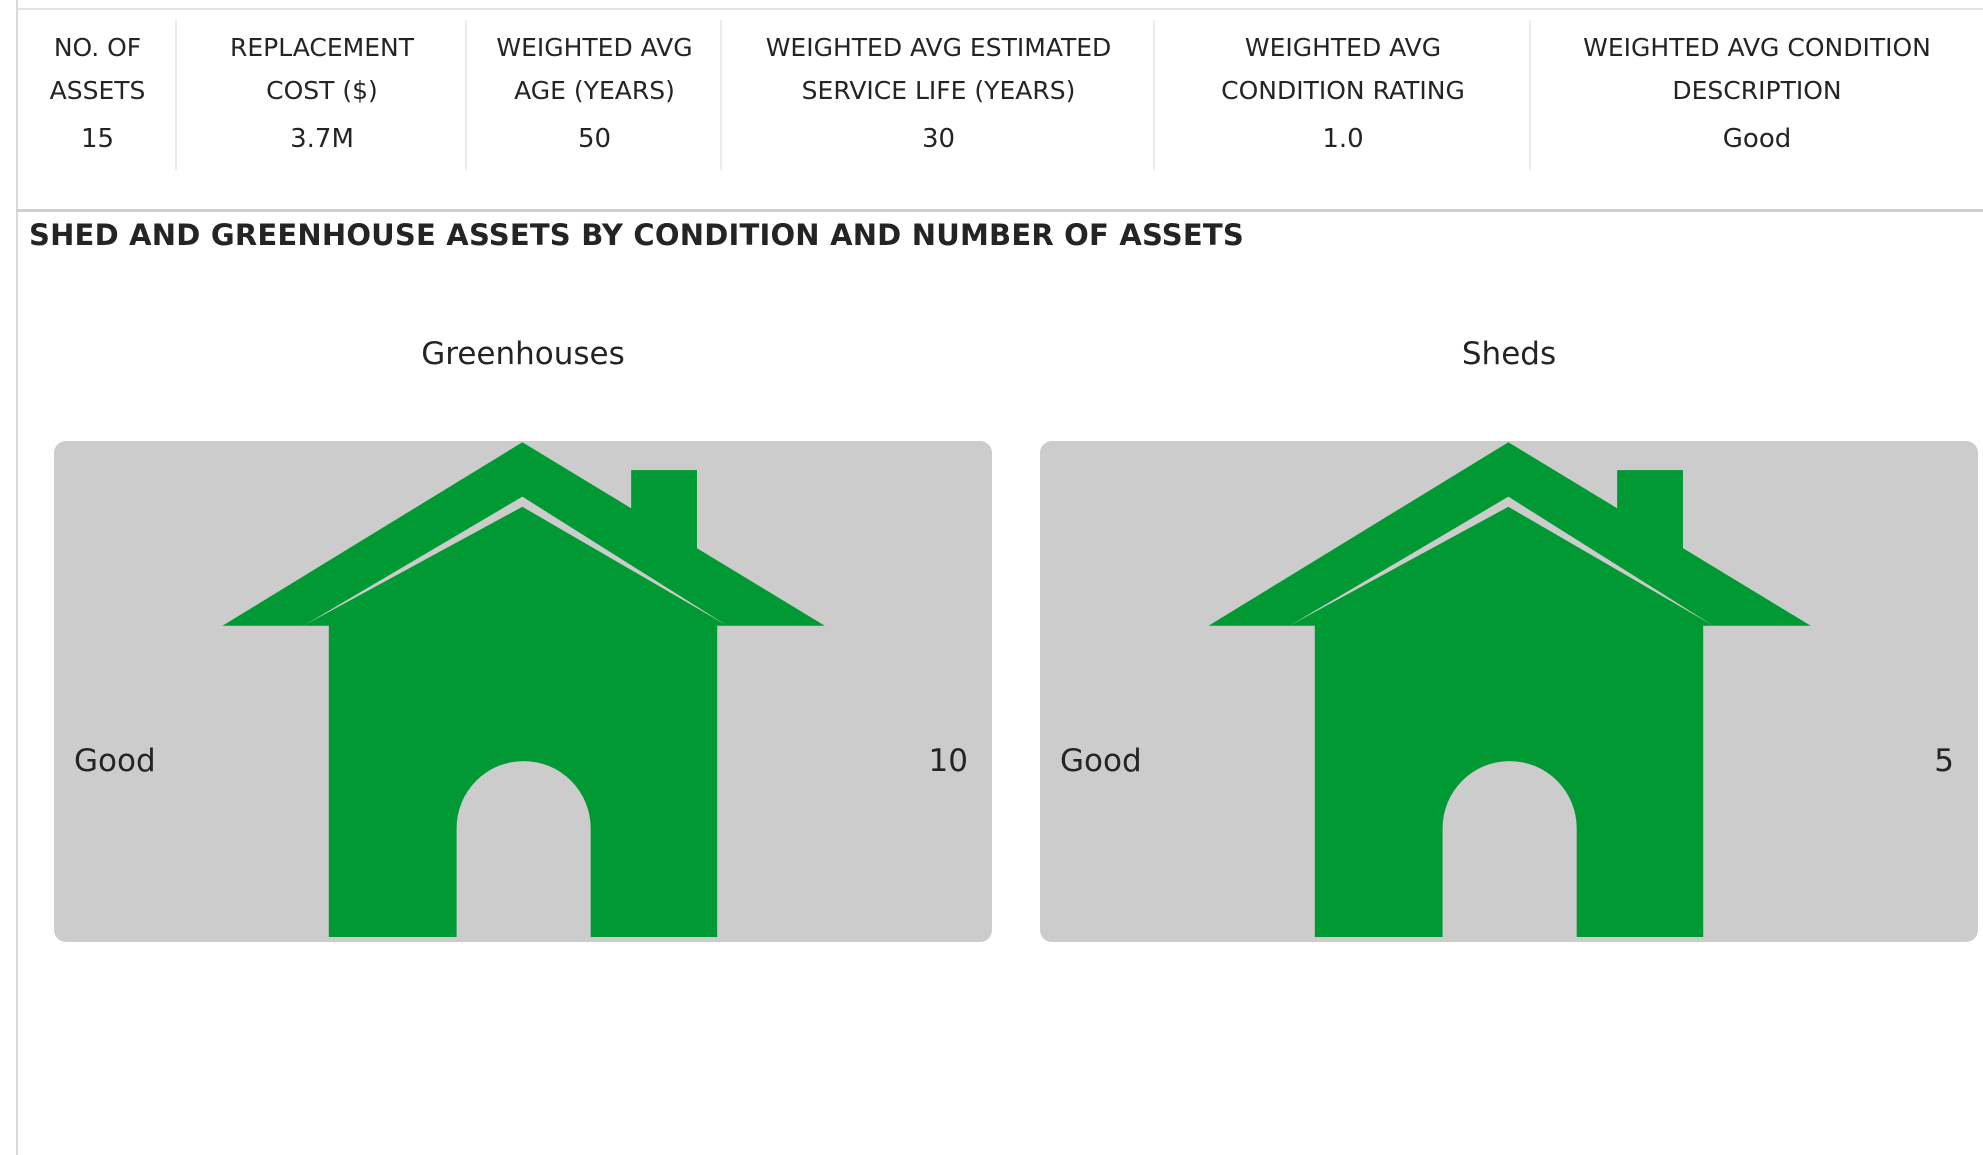  I want to click on kpi-value: 1.0, so click(1343, 139).